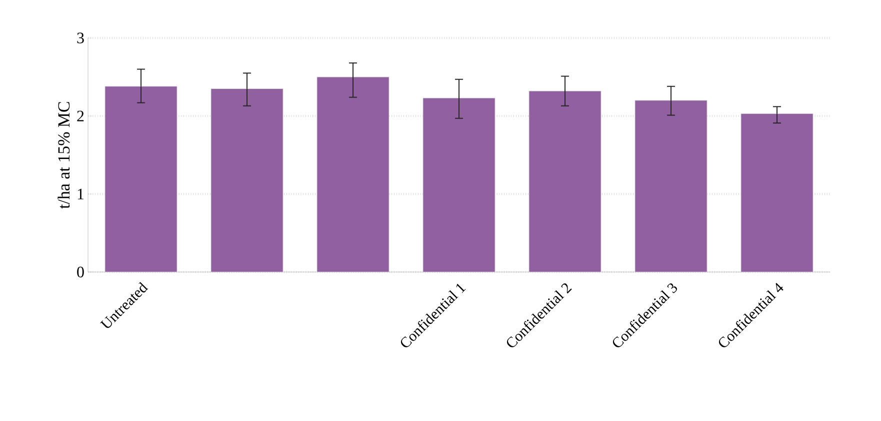  I want to click on y-tick-label: 0, so click(80, 272).